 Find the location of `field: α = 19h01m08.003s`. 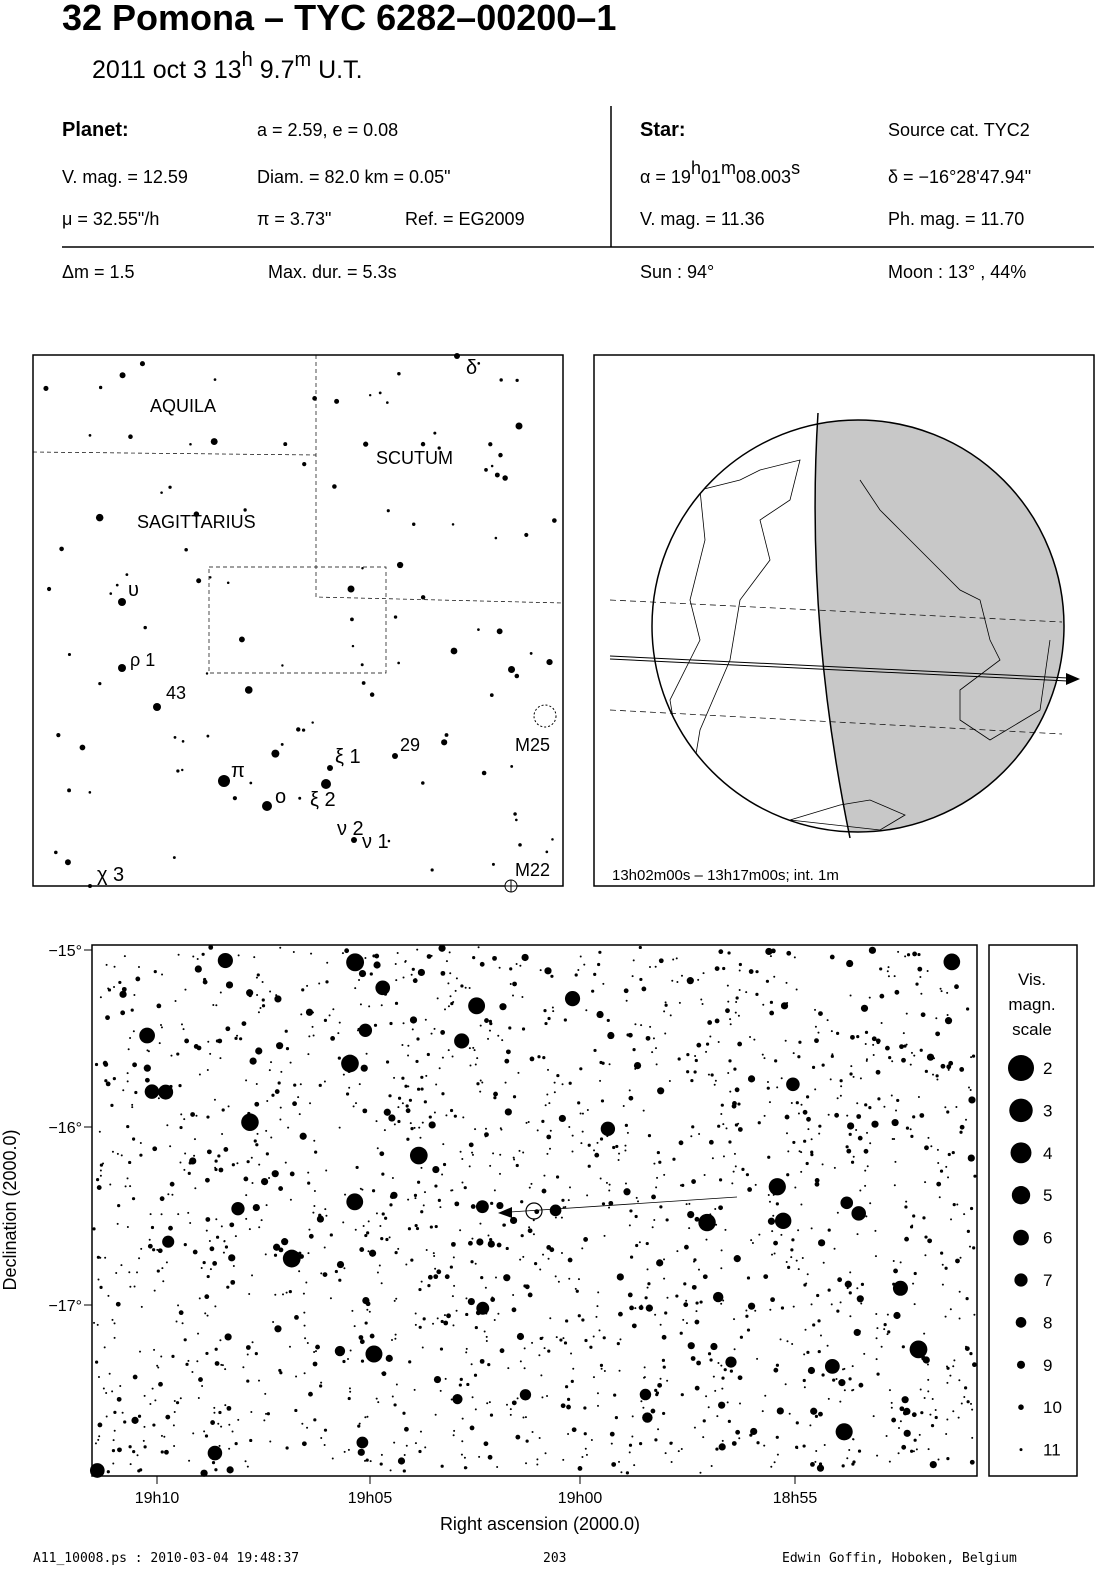

field: α = 19h01m08.003s is located at coordinates (720, 172).